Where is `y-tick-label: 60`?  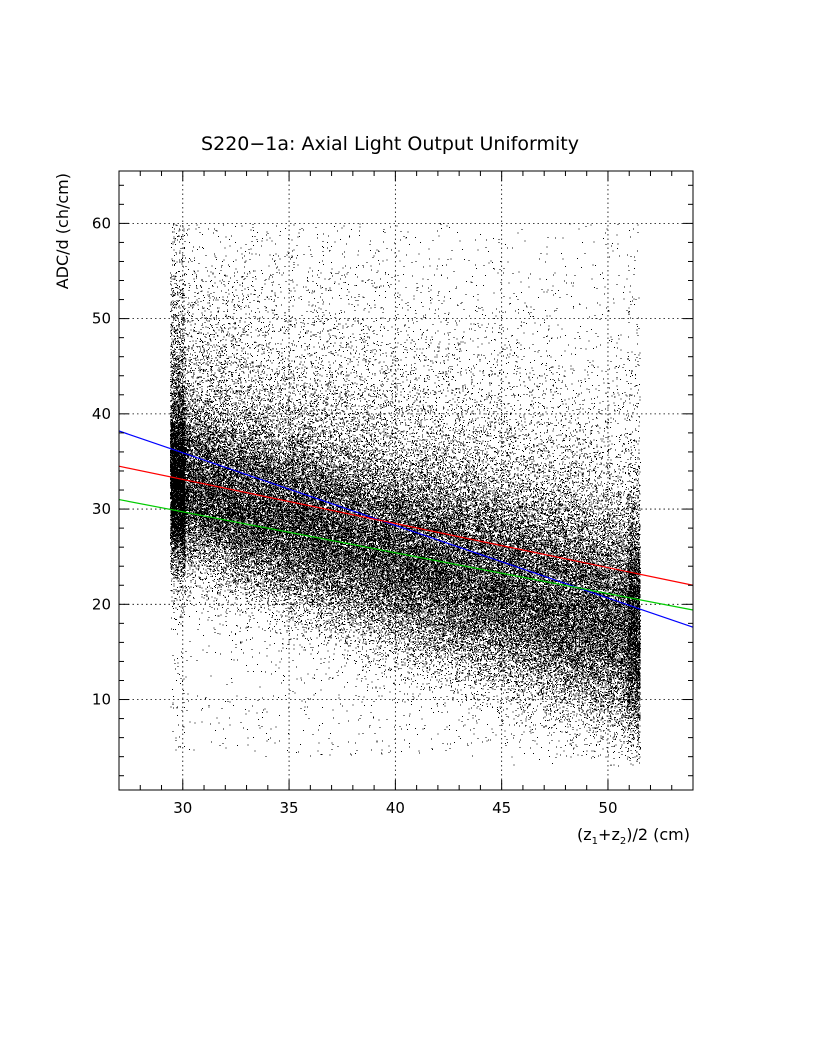 y-tick-label: 60 is located at coordinates (101, 223).